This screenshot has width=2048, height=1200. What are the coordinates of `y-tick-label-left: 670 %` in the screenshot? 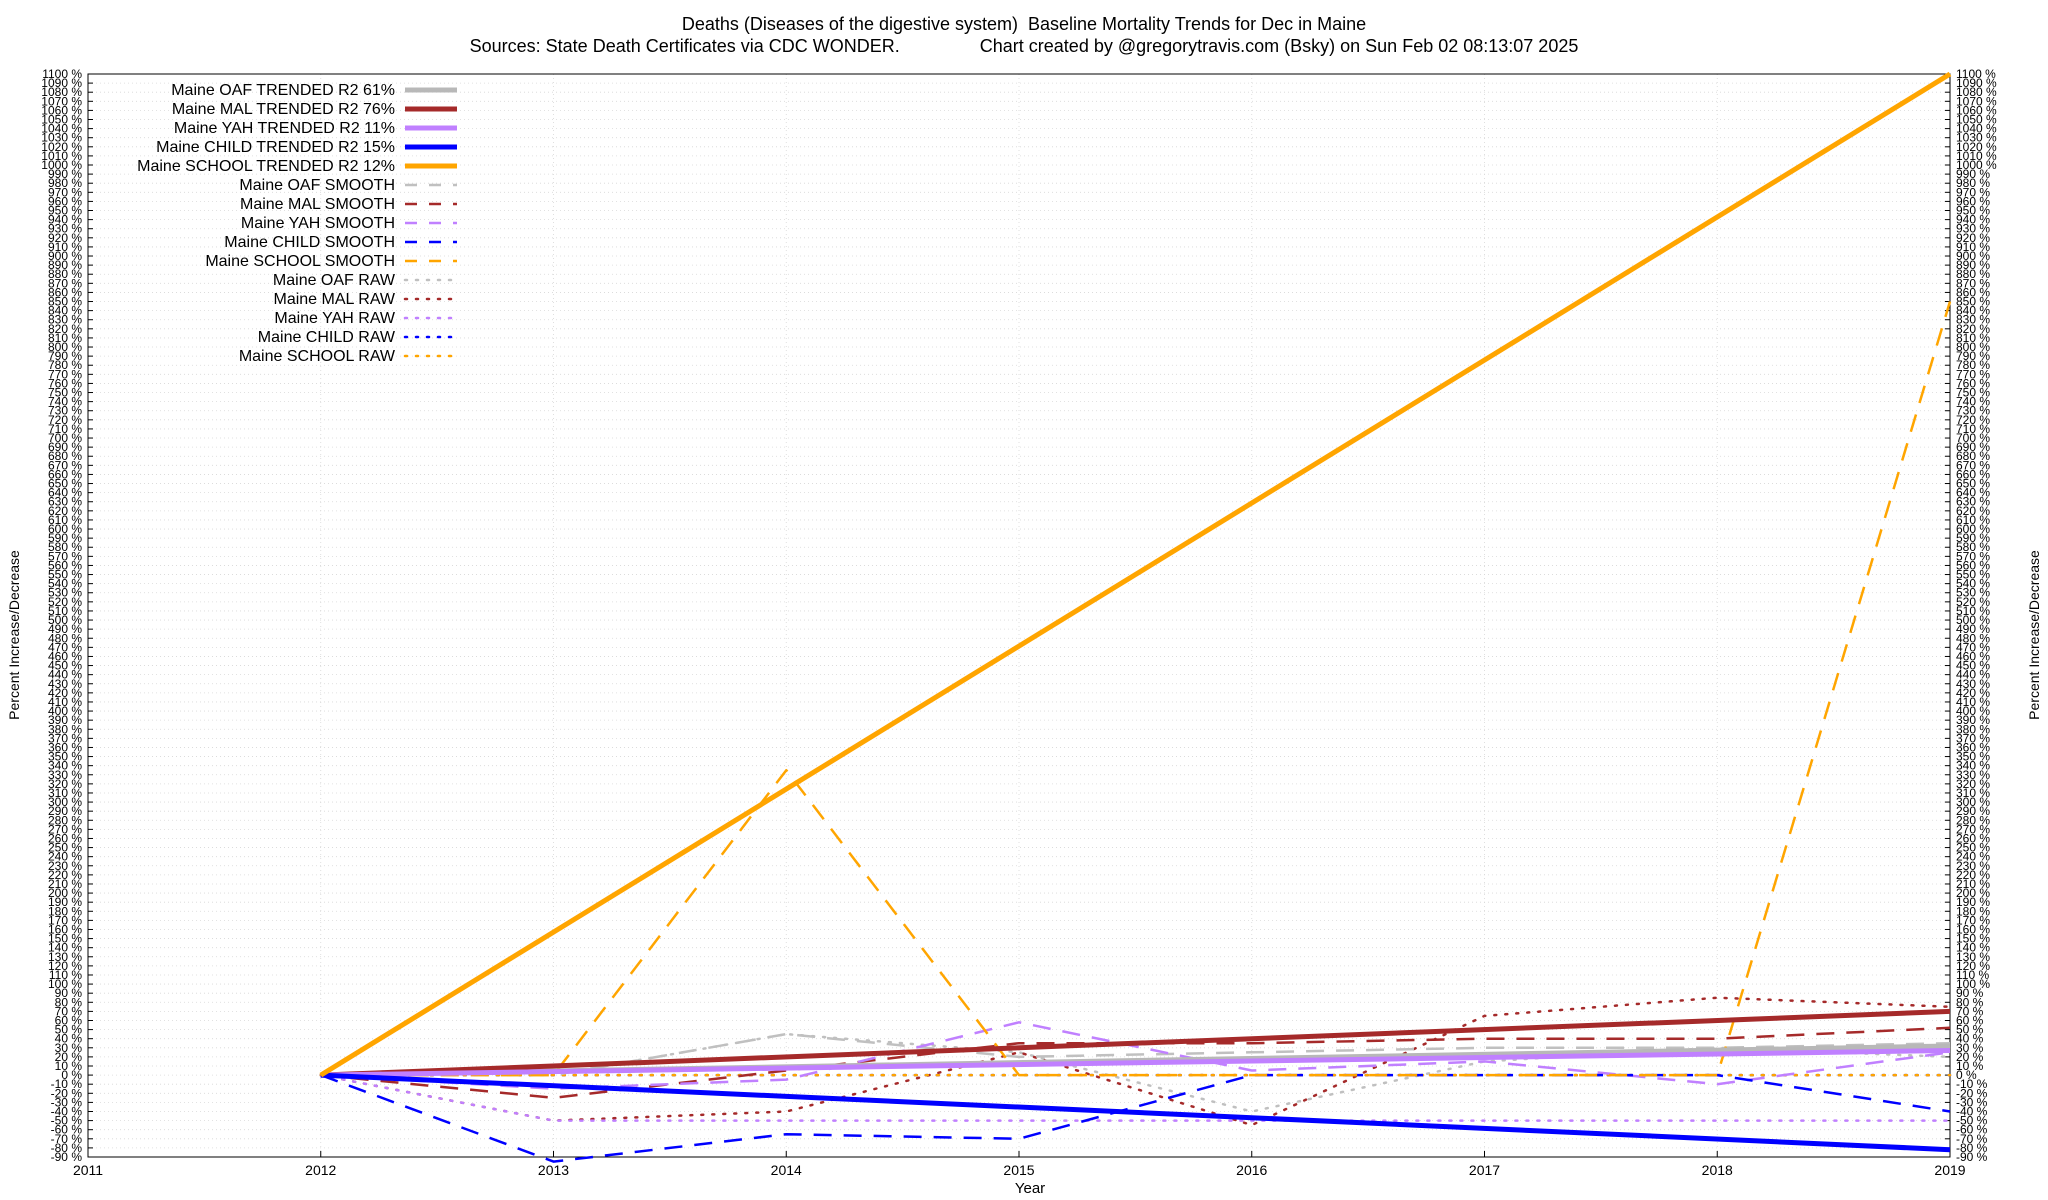 It's located at (65, 465).